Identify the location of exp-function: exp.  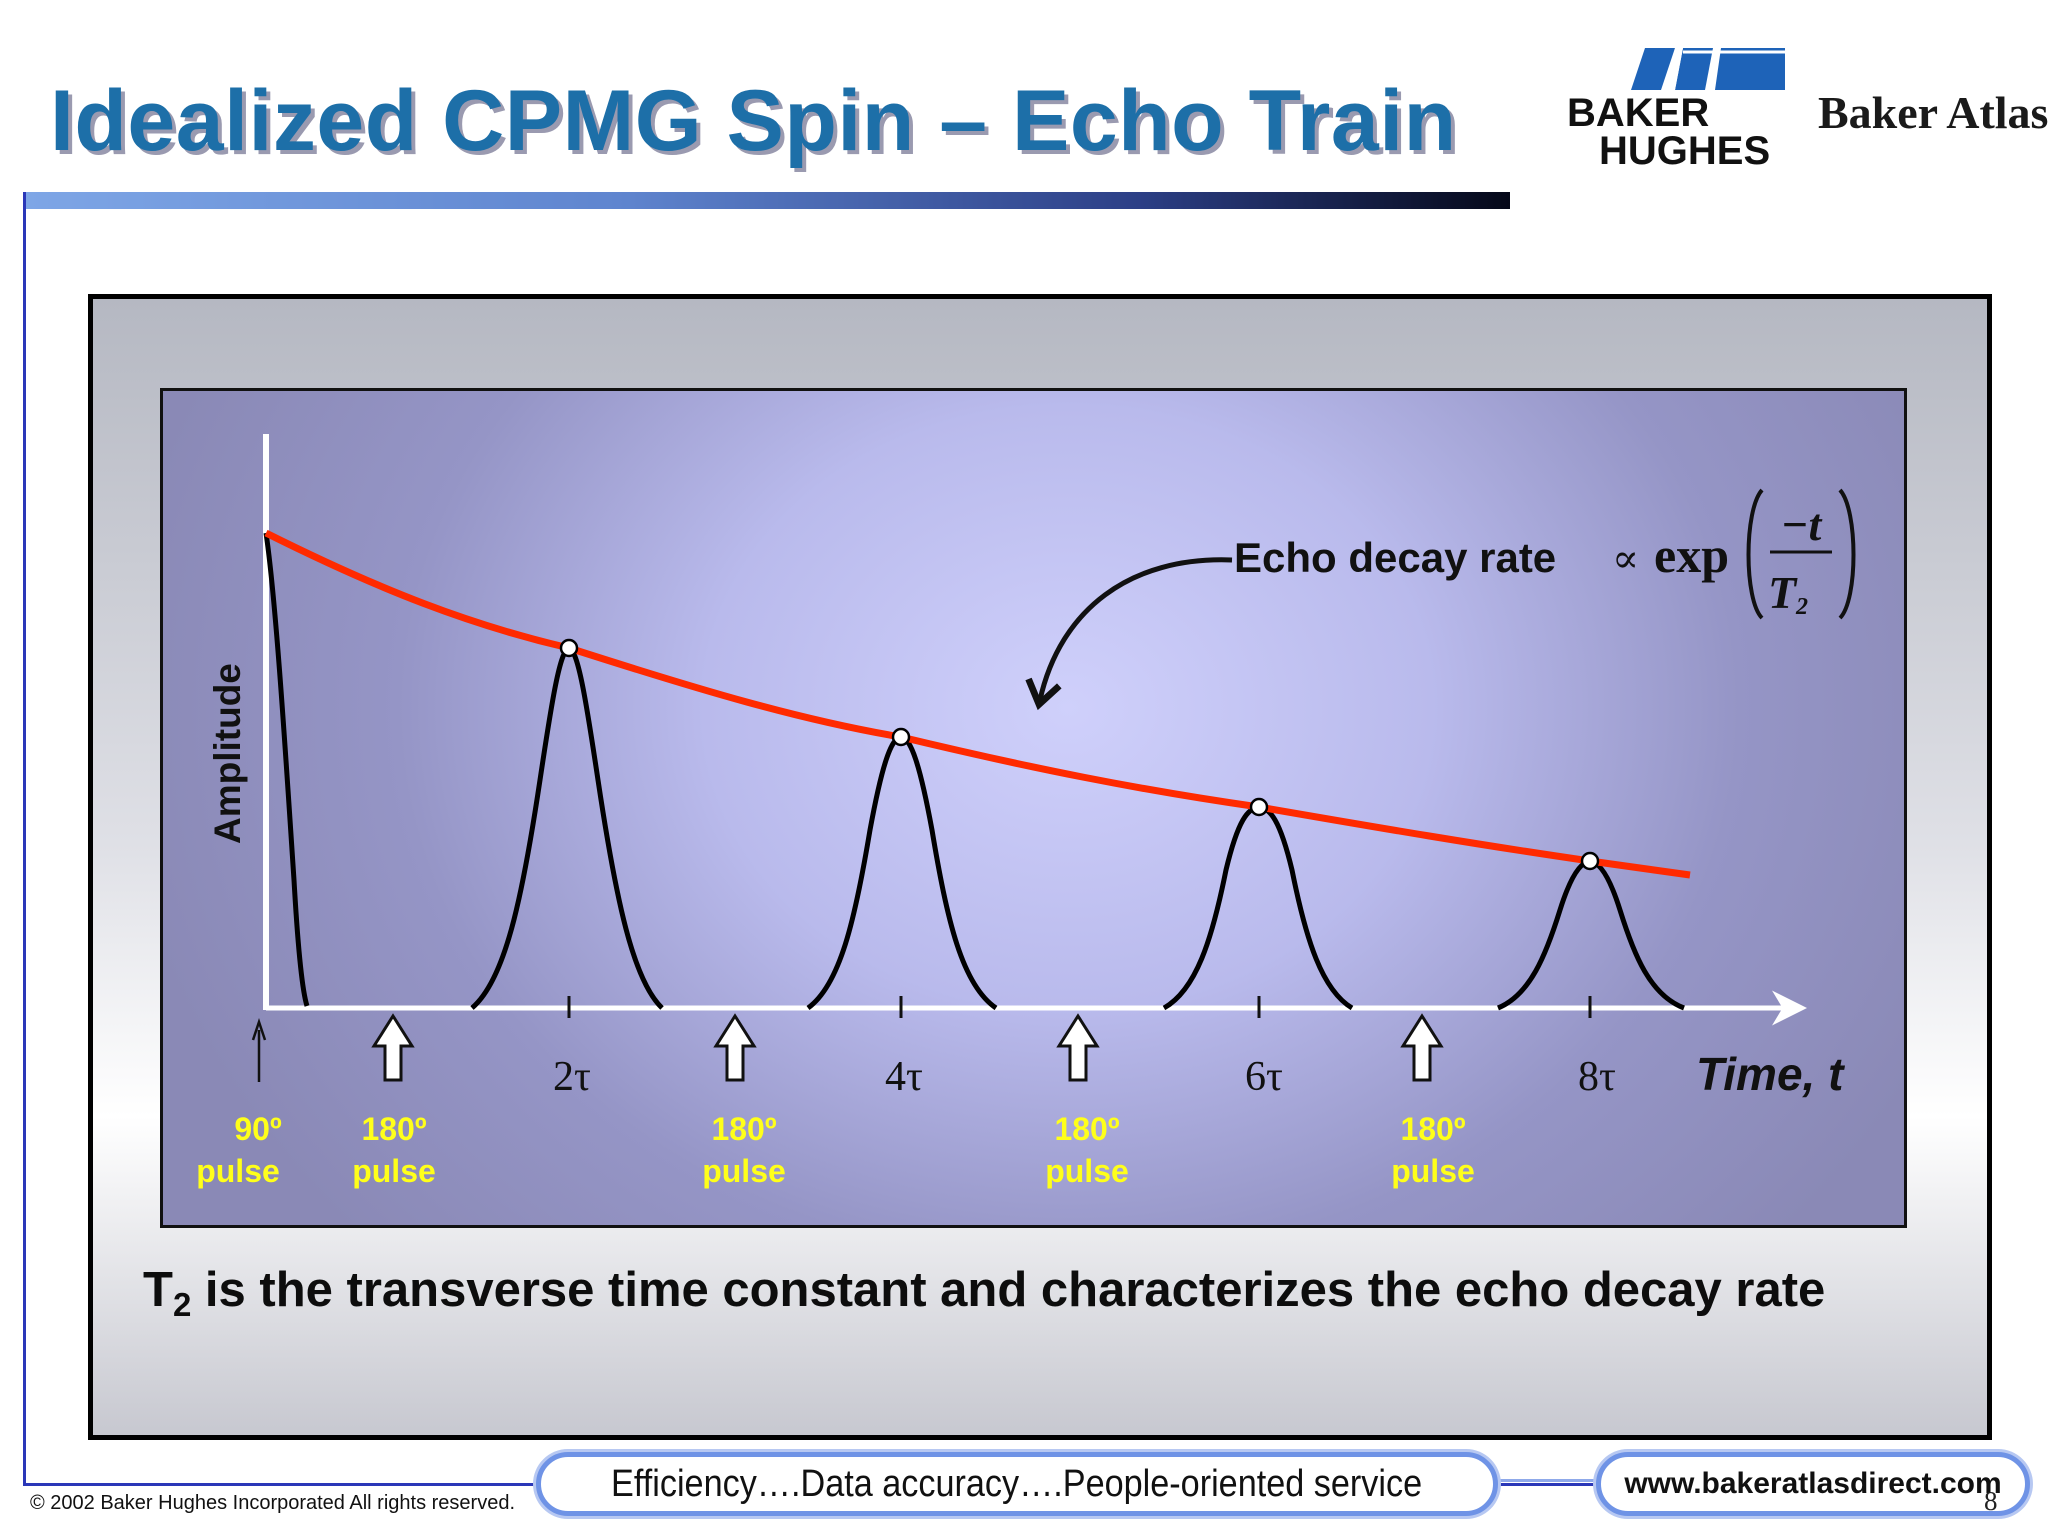
(1691, 555).